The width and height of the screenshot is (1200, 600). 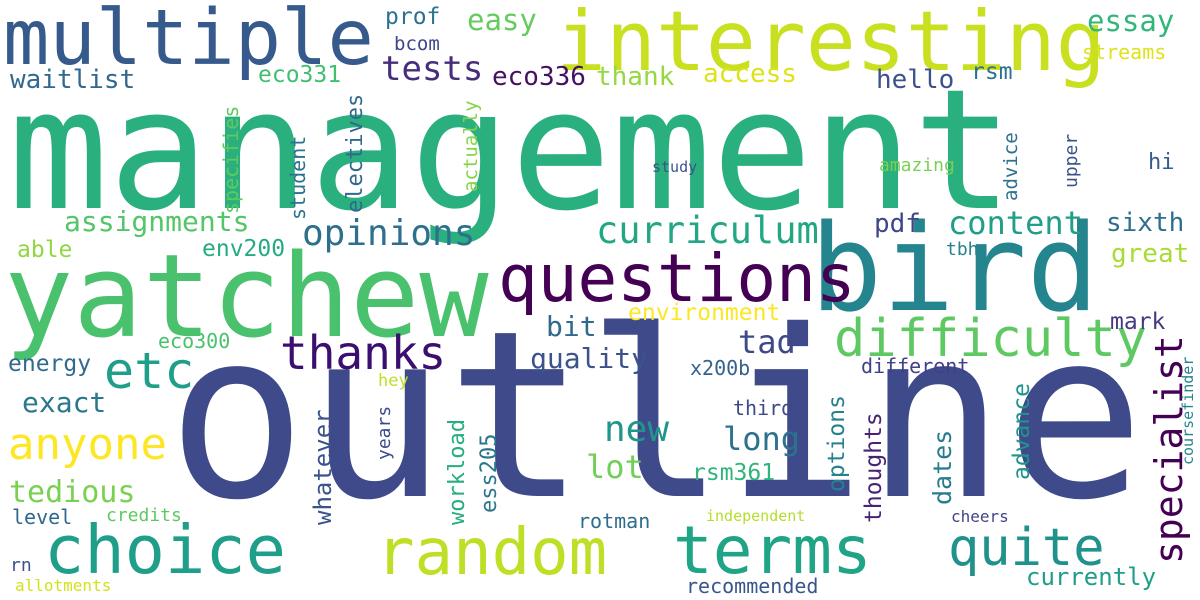 What do you see at coordinates (1145, 223) in the screenshot?
I see `word-sixth: sixth` at bounding box center [1145, 223].